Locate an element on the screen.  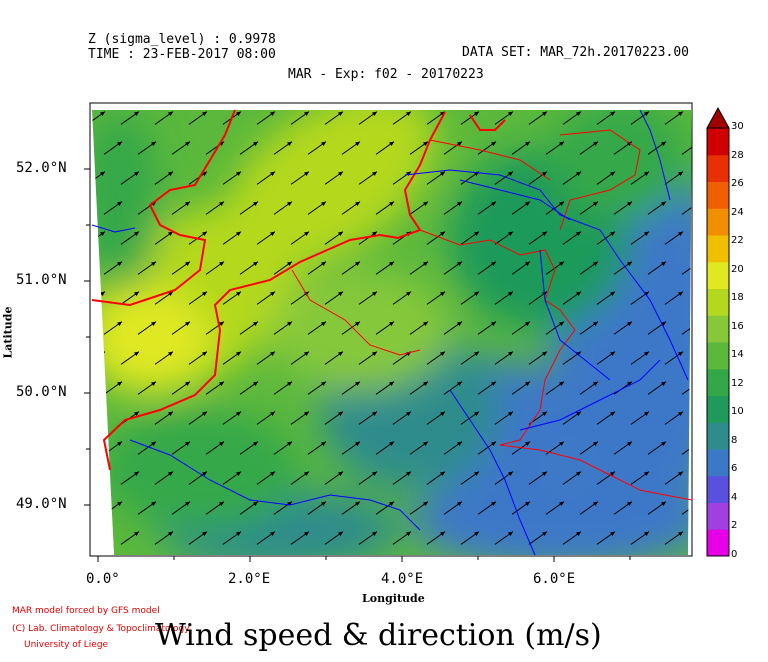
model-credit: MAR model forced by GFS model is located at coordinates (86, 611).